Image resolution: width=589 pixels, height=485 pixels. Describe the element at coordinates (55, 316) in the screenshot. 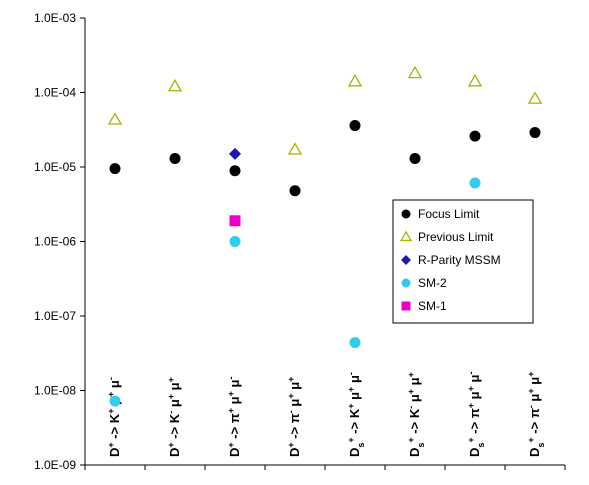

I see `y-tick-label: 1.0E-07` at that location.